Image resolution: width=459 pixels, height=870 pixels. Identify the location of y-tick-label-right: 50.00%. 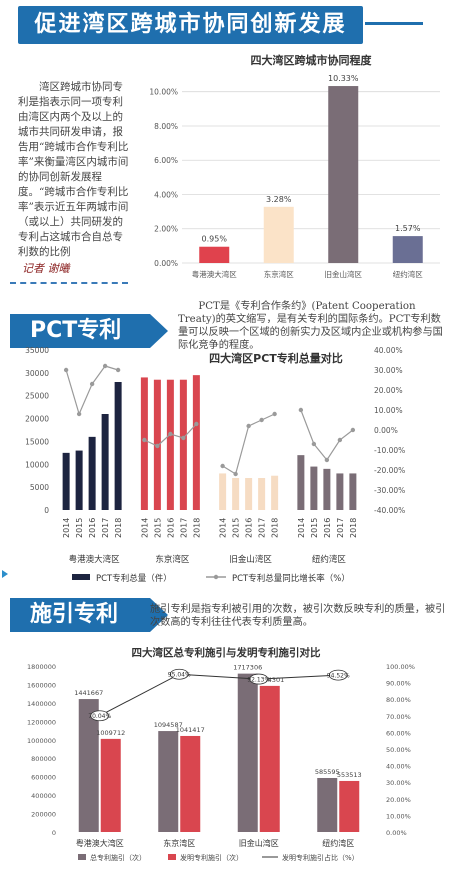
(398, 750).